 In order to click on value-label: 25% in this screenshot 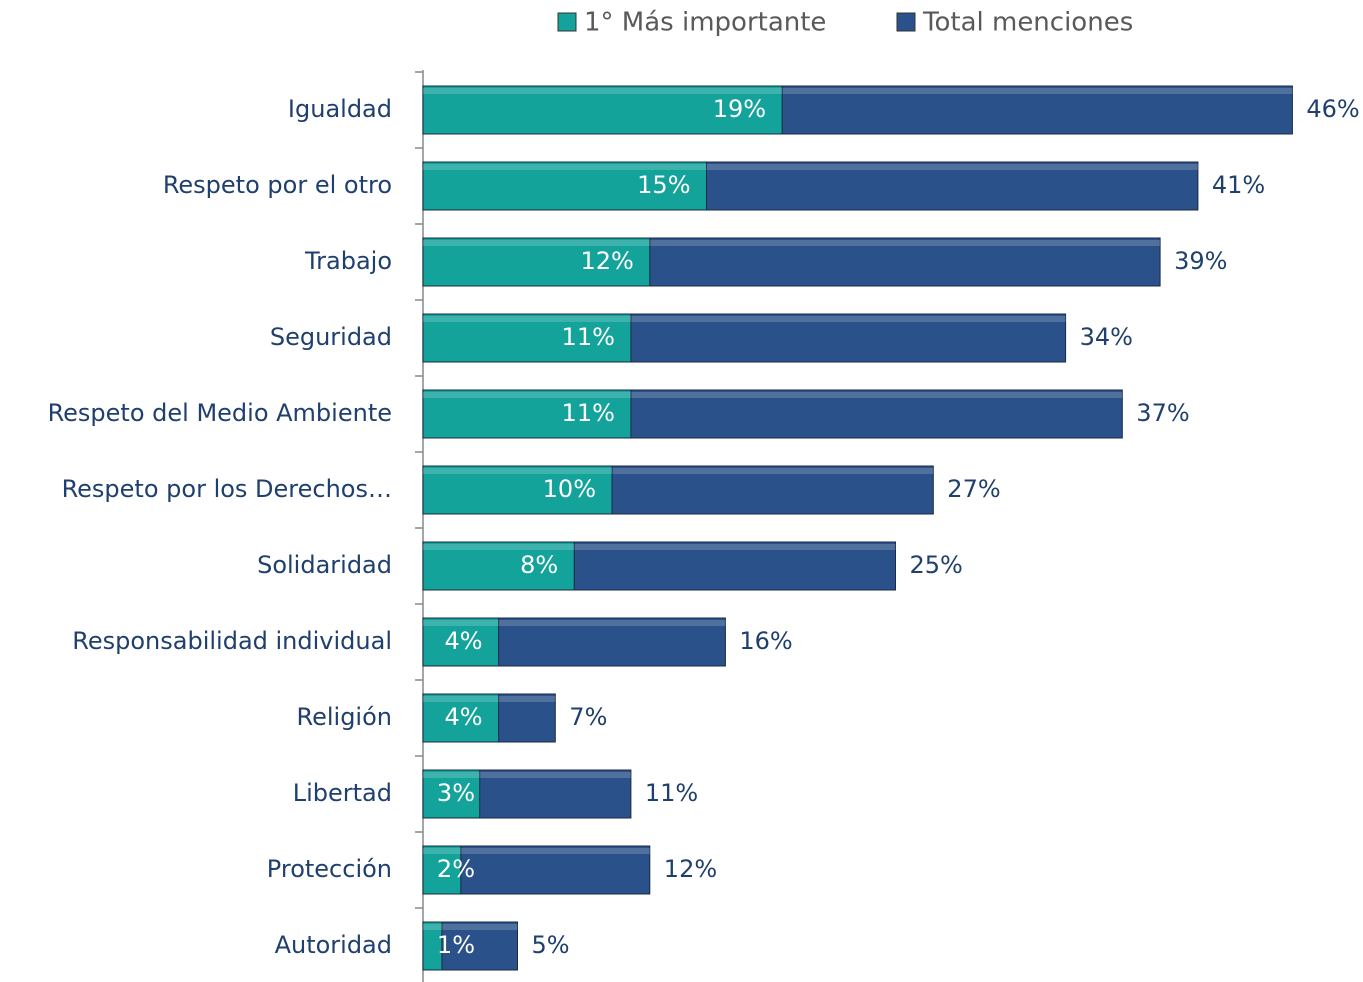, I will do `click(936, 565)`.